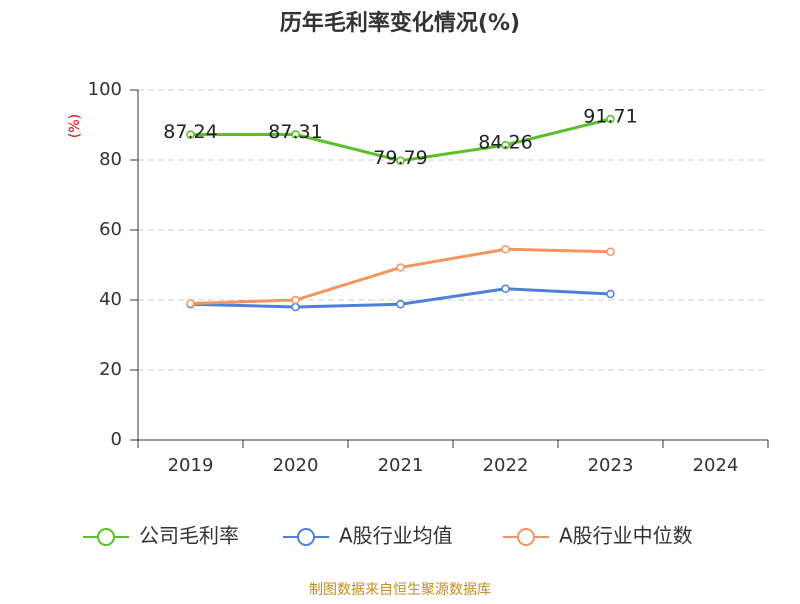  Describe the element at coordinates (626, 536) in the screenshot. I see `legend-label: A股行业中位数` at that location.